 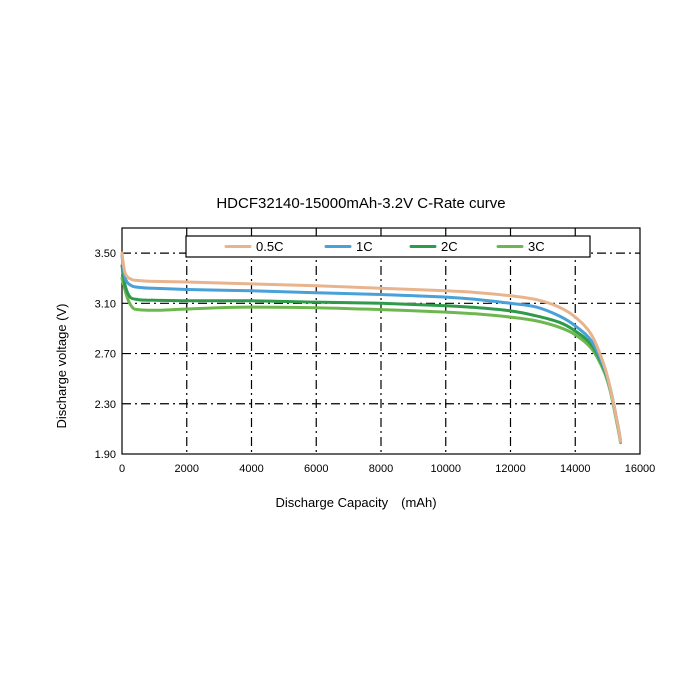 I want to click on legend-label: 0.5C, so click(x=269, y=246).